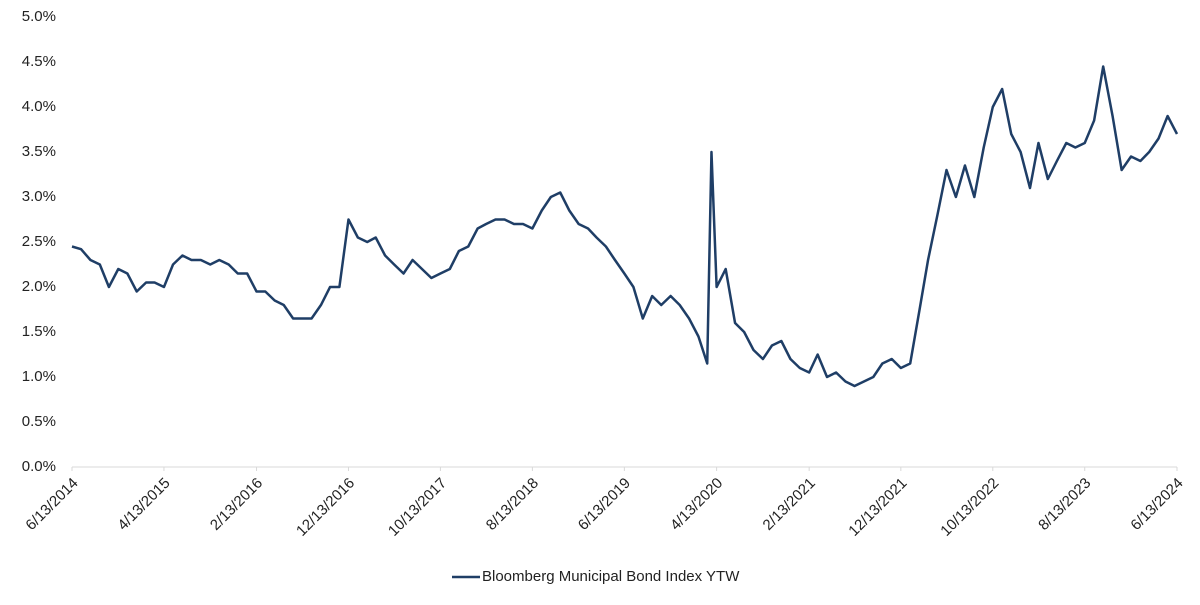  I want to click on x-tick-label: 12/13/2016, so click(325, 507).